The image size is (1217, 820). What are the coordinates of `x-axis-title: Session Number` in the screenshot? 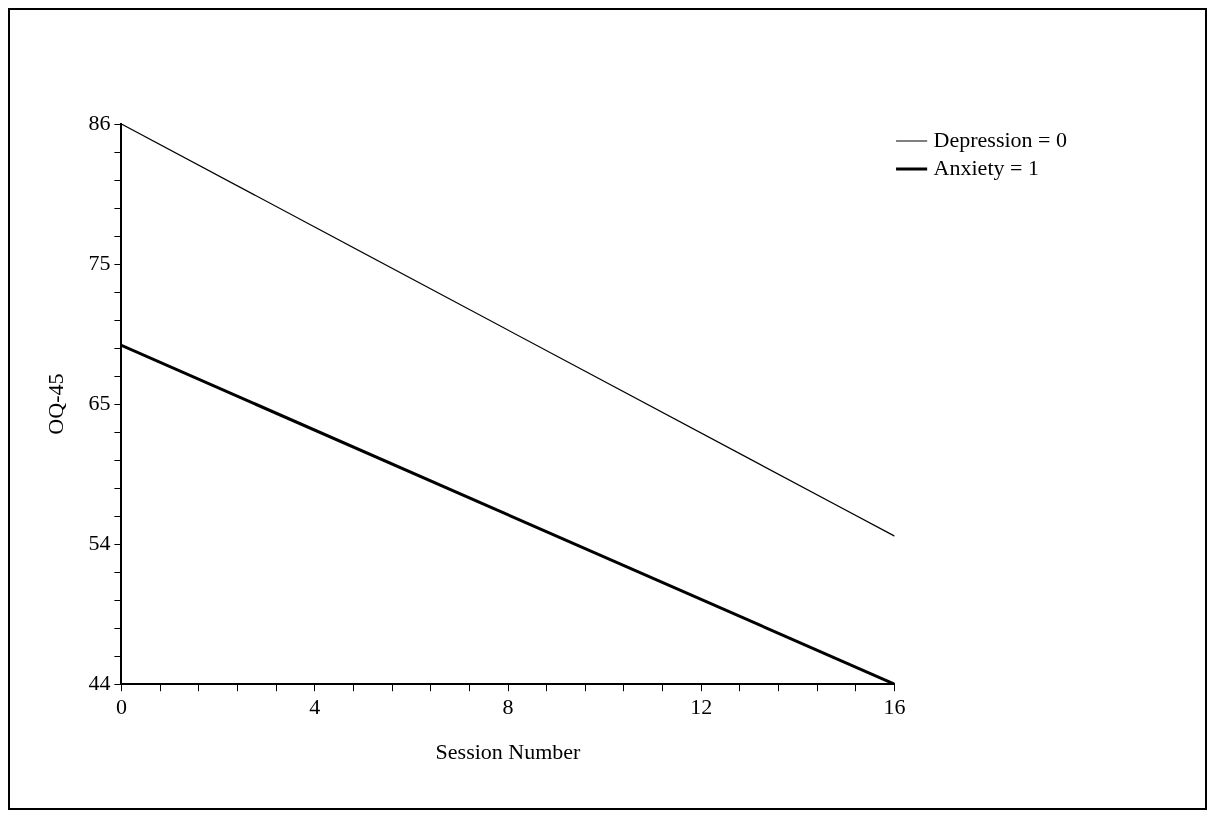 It's located at (508, 751).